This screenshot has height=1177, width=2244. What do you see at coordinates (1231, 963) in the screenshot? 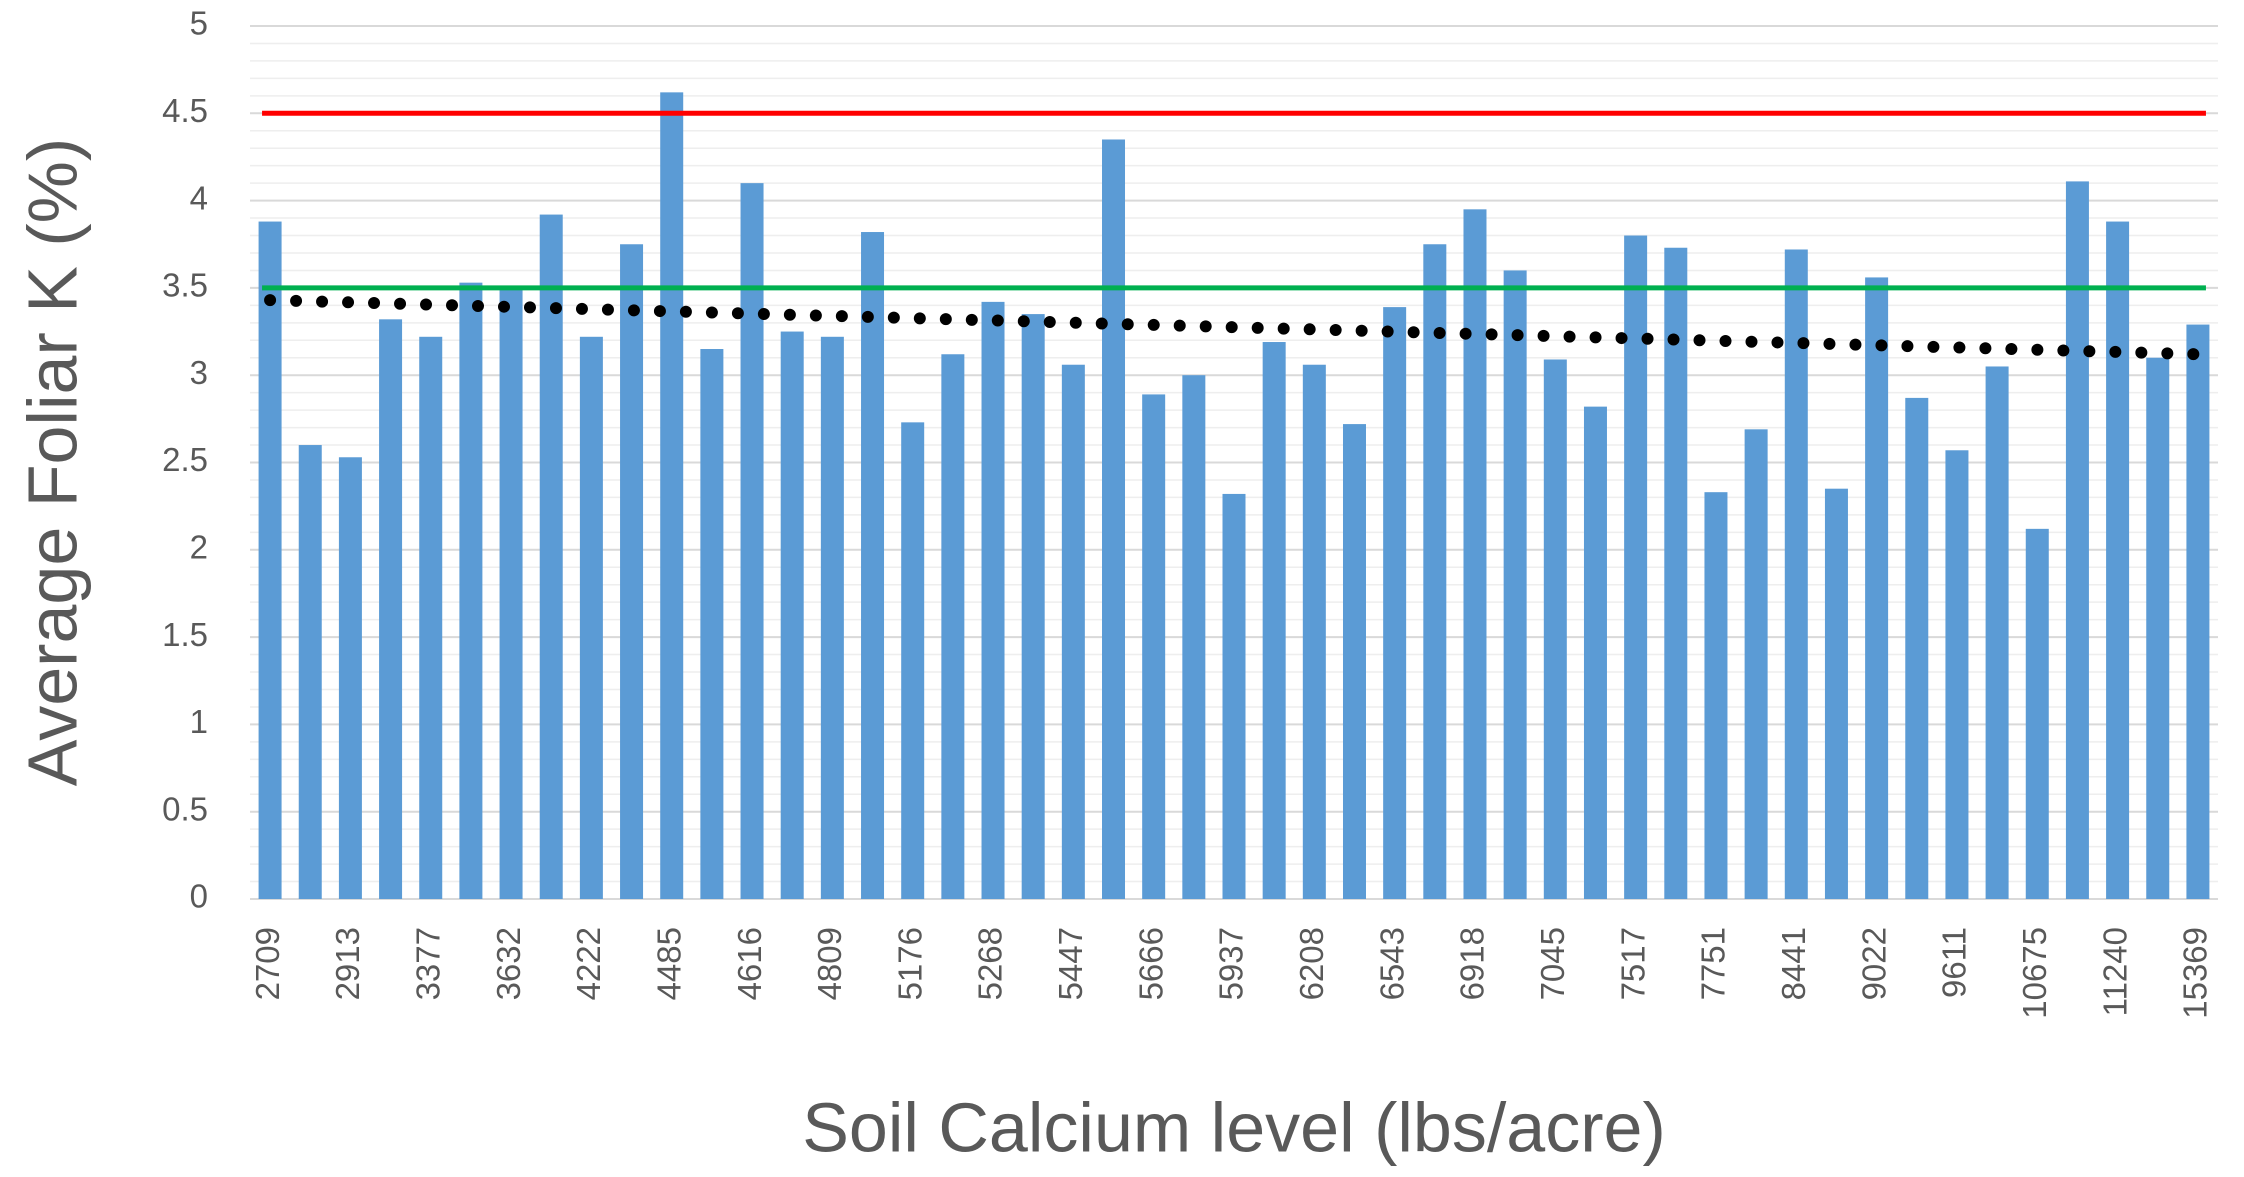
I see `x-tick-label: 5937` at bounding box center [1231, 963].